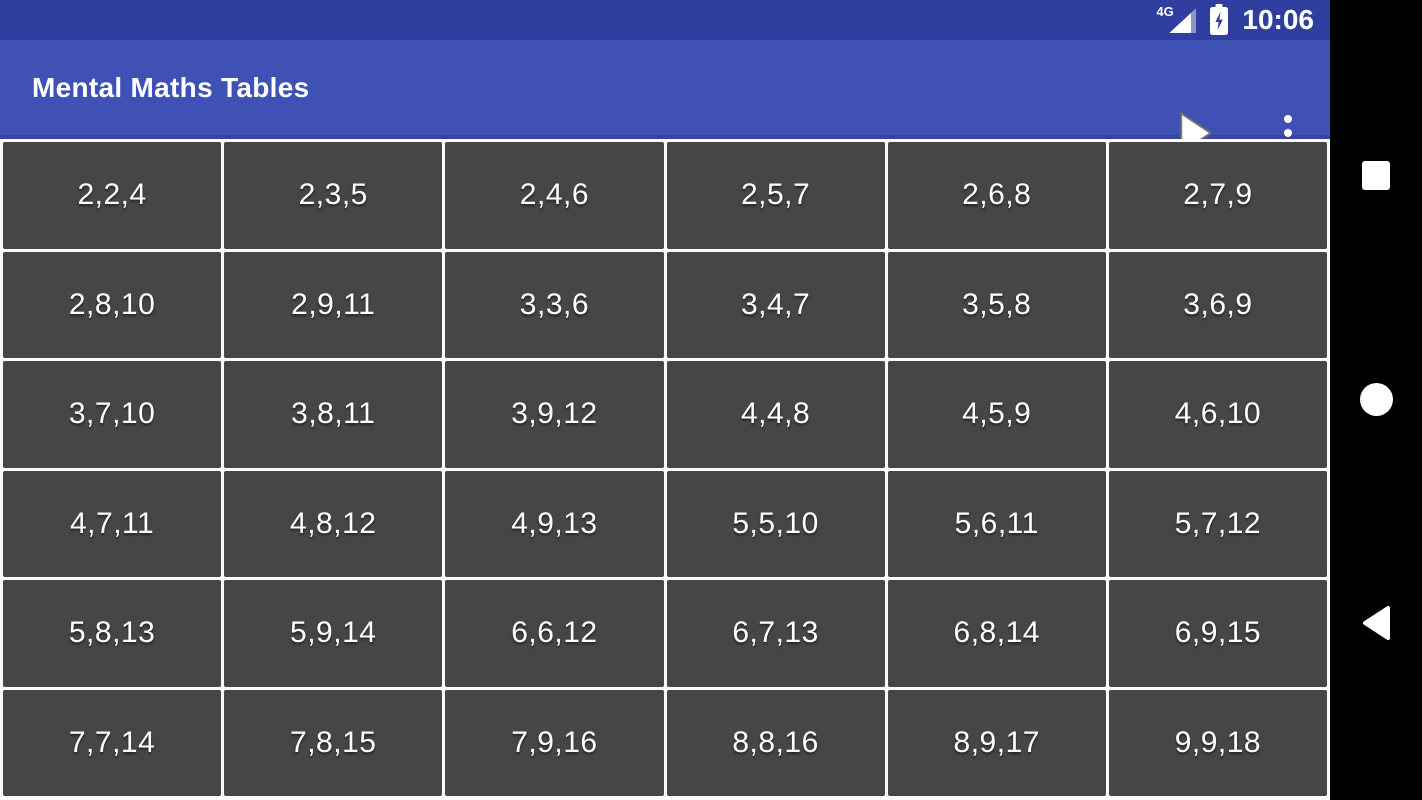 Image resolution: width=1422 pixels, height=800 pixels. I want to click on fact-cell: 7,7,14, so click(112, 742).